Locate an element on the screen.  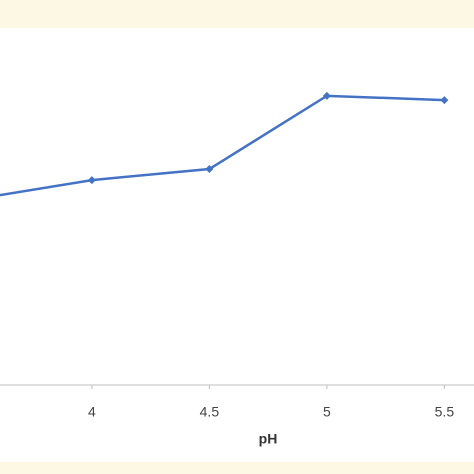
x-tick-label: 5.5 is located at coordinates (445, 412).